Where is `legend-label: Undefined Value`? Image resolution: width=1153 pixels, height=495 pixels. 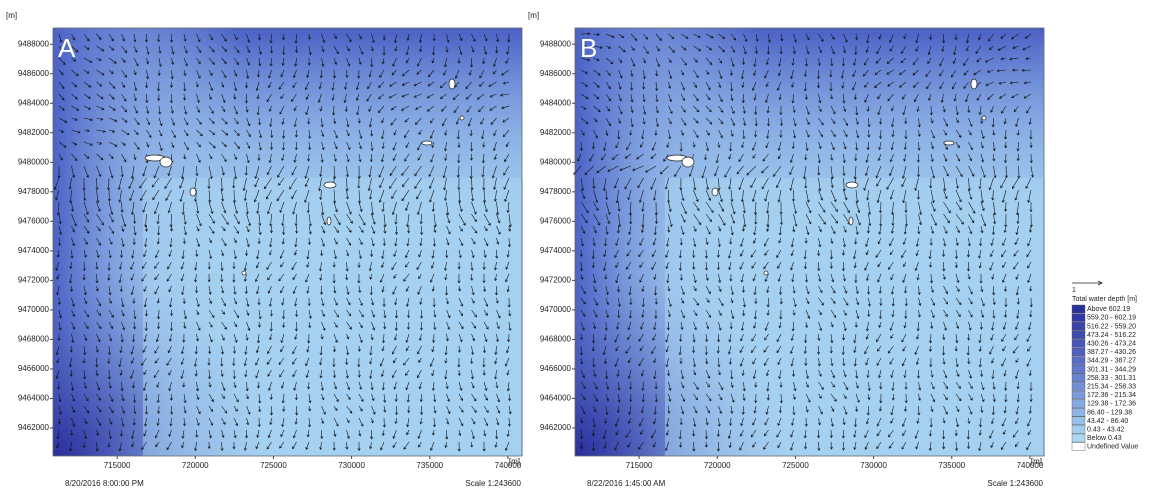
legend-label: Undefined Value is located at coordinates (1112, 447).